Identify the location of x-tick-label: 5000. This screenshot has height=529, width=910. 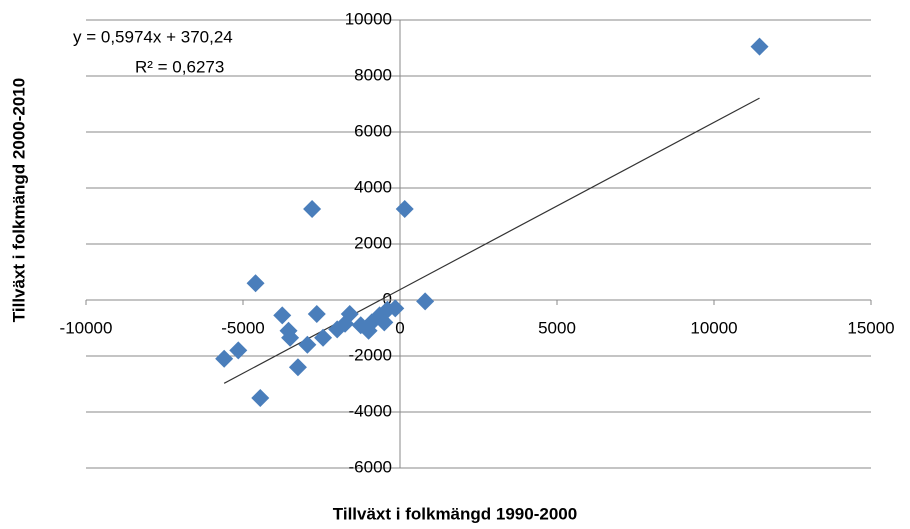
(557, 327).